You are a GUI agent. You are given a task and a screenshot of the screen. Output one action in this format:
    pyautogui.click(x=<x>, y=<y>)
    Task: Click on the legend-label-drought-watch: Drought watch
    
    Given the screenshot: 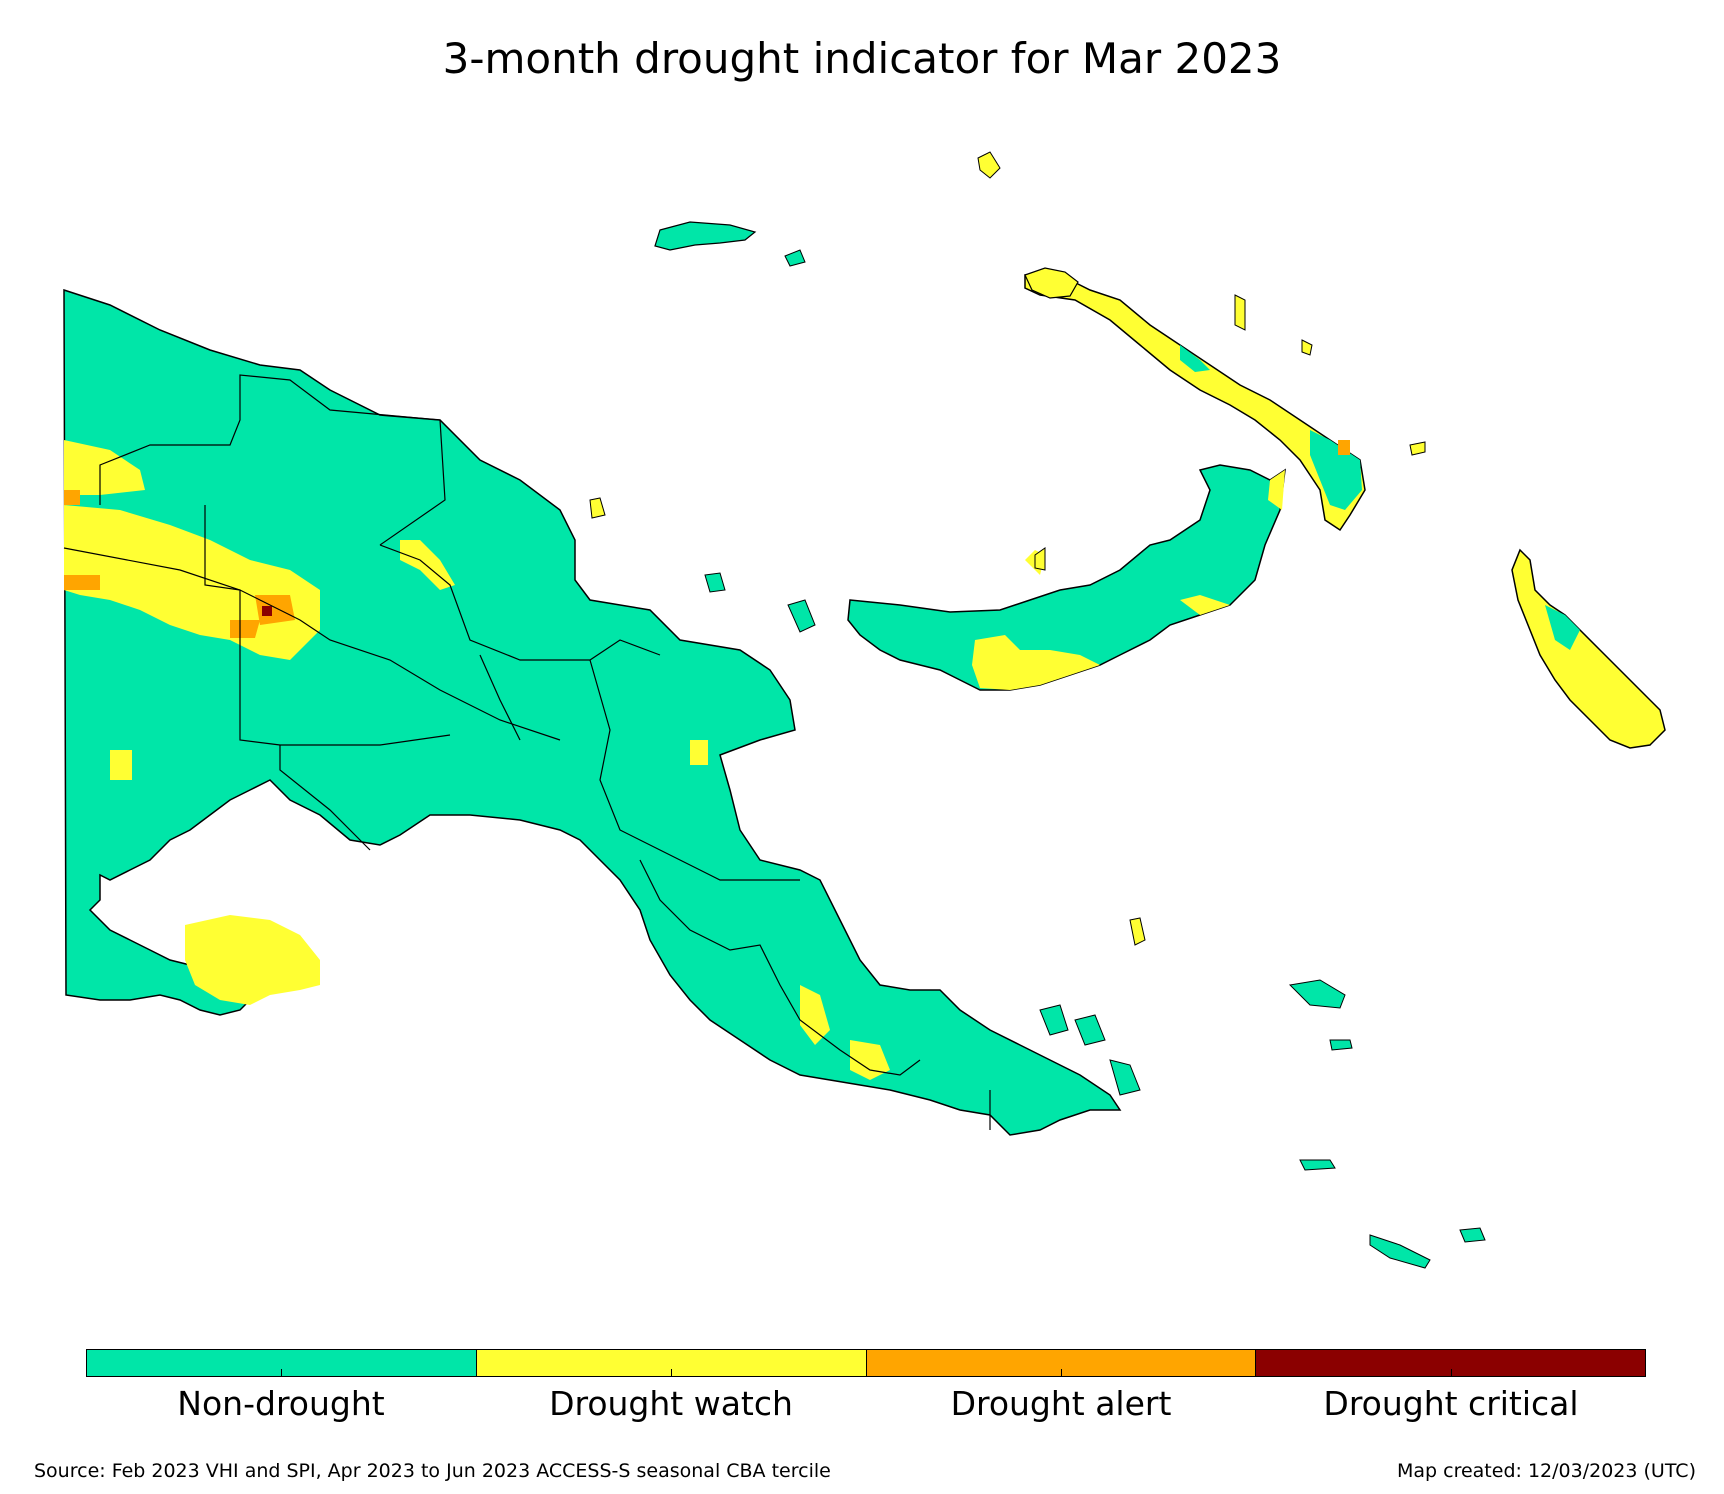 What is the action you would take?
    pyautogui.click(x=671, y=1403)
    